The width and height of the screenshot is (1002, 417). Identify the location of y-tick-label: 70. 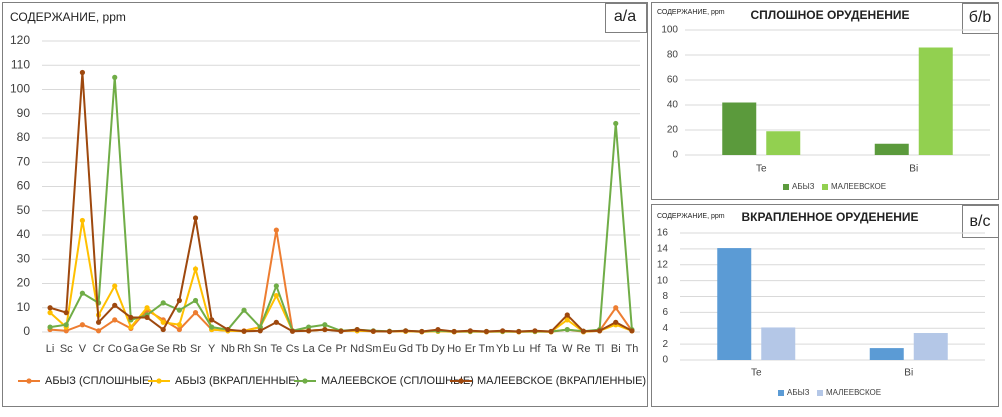
(24, 161).